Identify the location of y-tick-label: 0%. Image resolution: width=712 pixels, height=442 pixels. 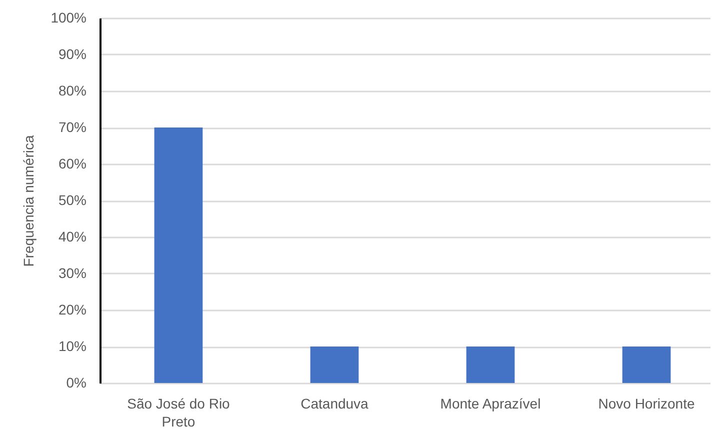
(76, 382).